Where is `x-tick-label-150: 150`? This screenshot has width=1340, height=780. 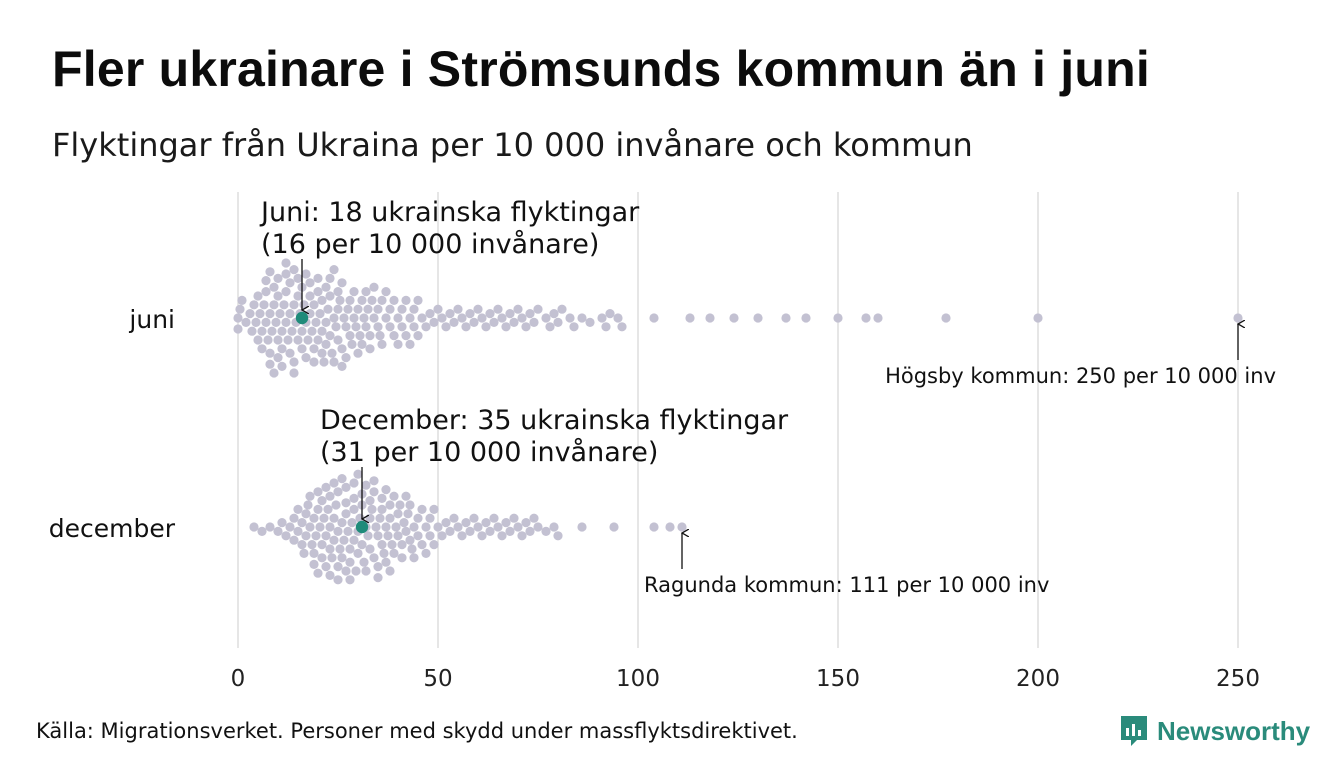
x-tick-label-150: 150 is located at coordinates (838, 679).